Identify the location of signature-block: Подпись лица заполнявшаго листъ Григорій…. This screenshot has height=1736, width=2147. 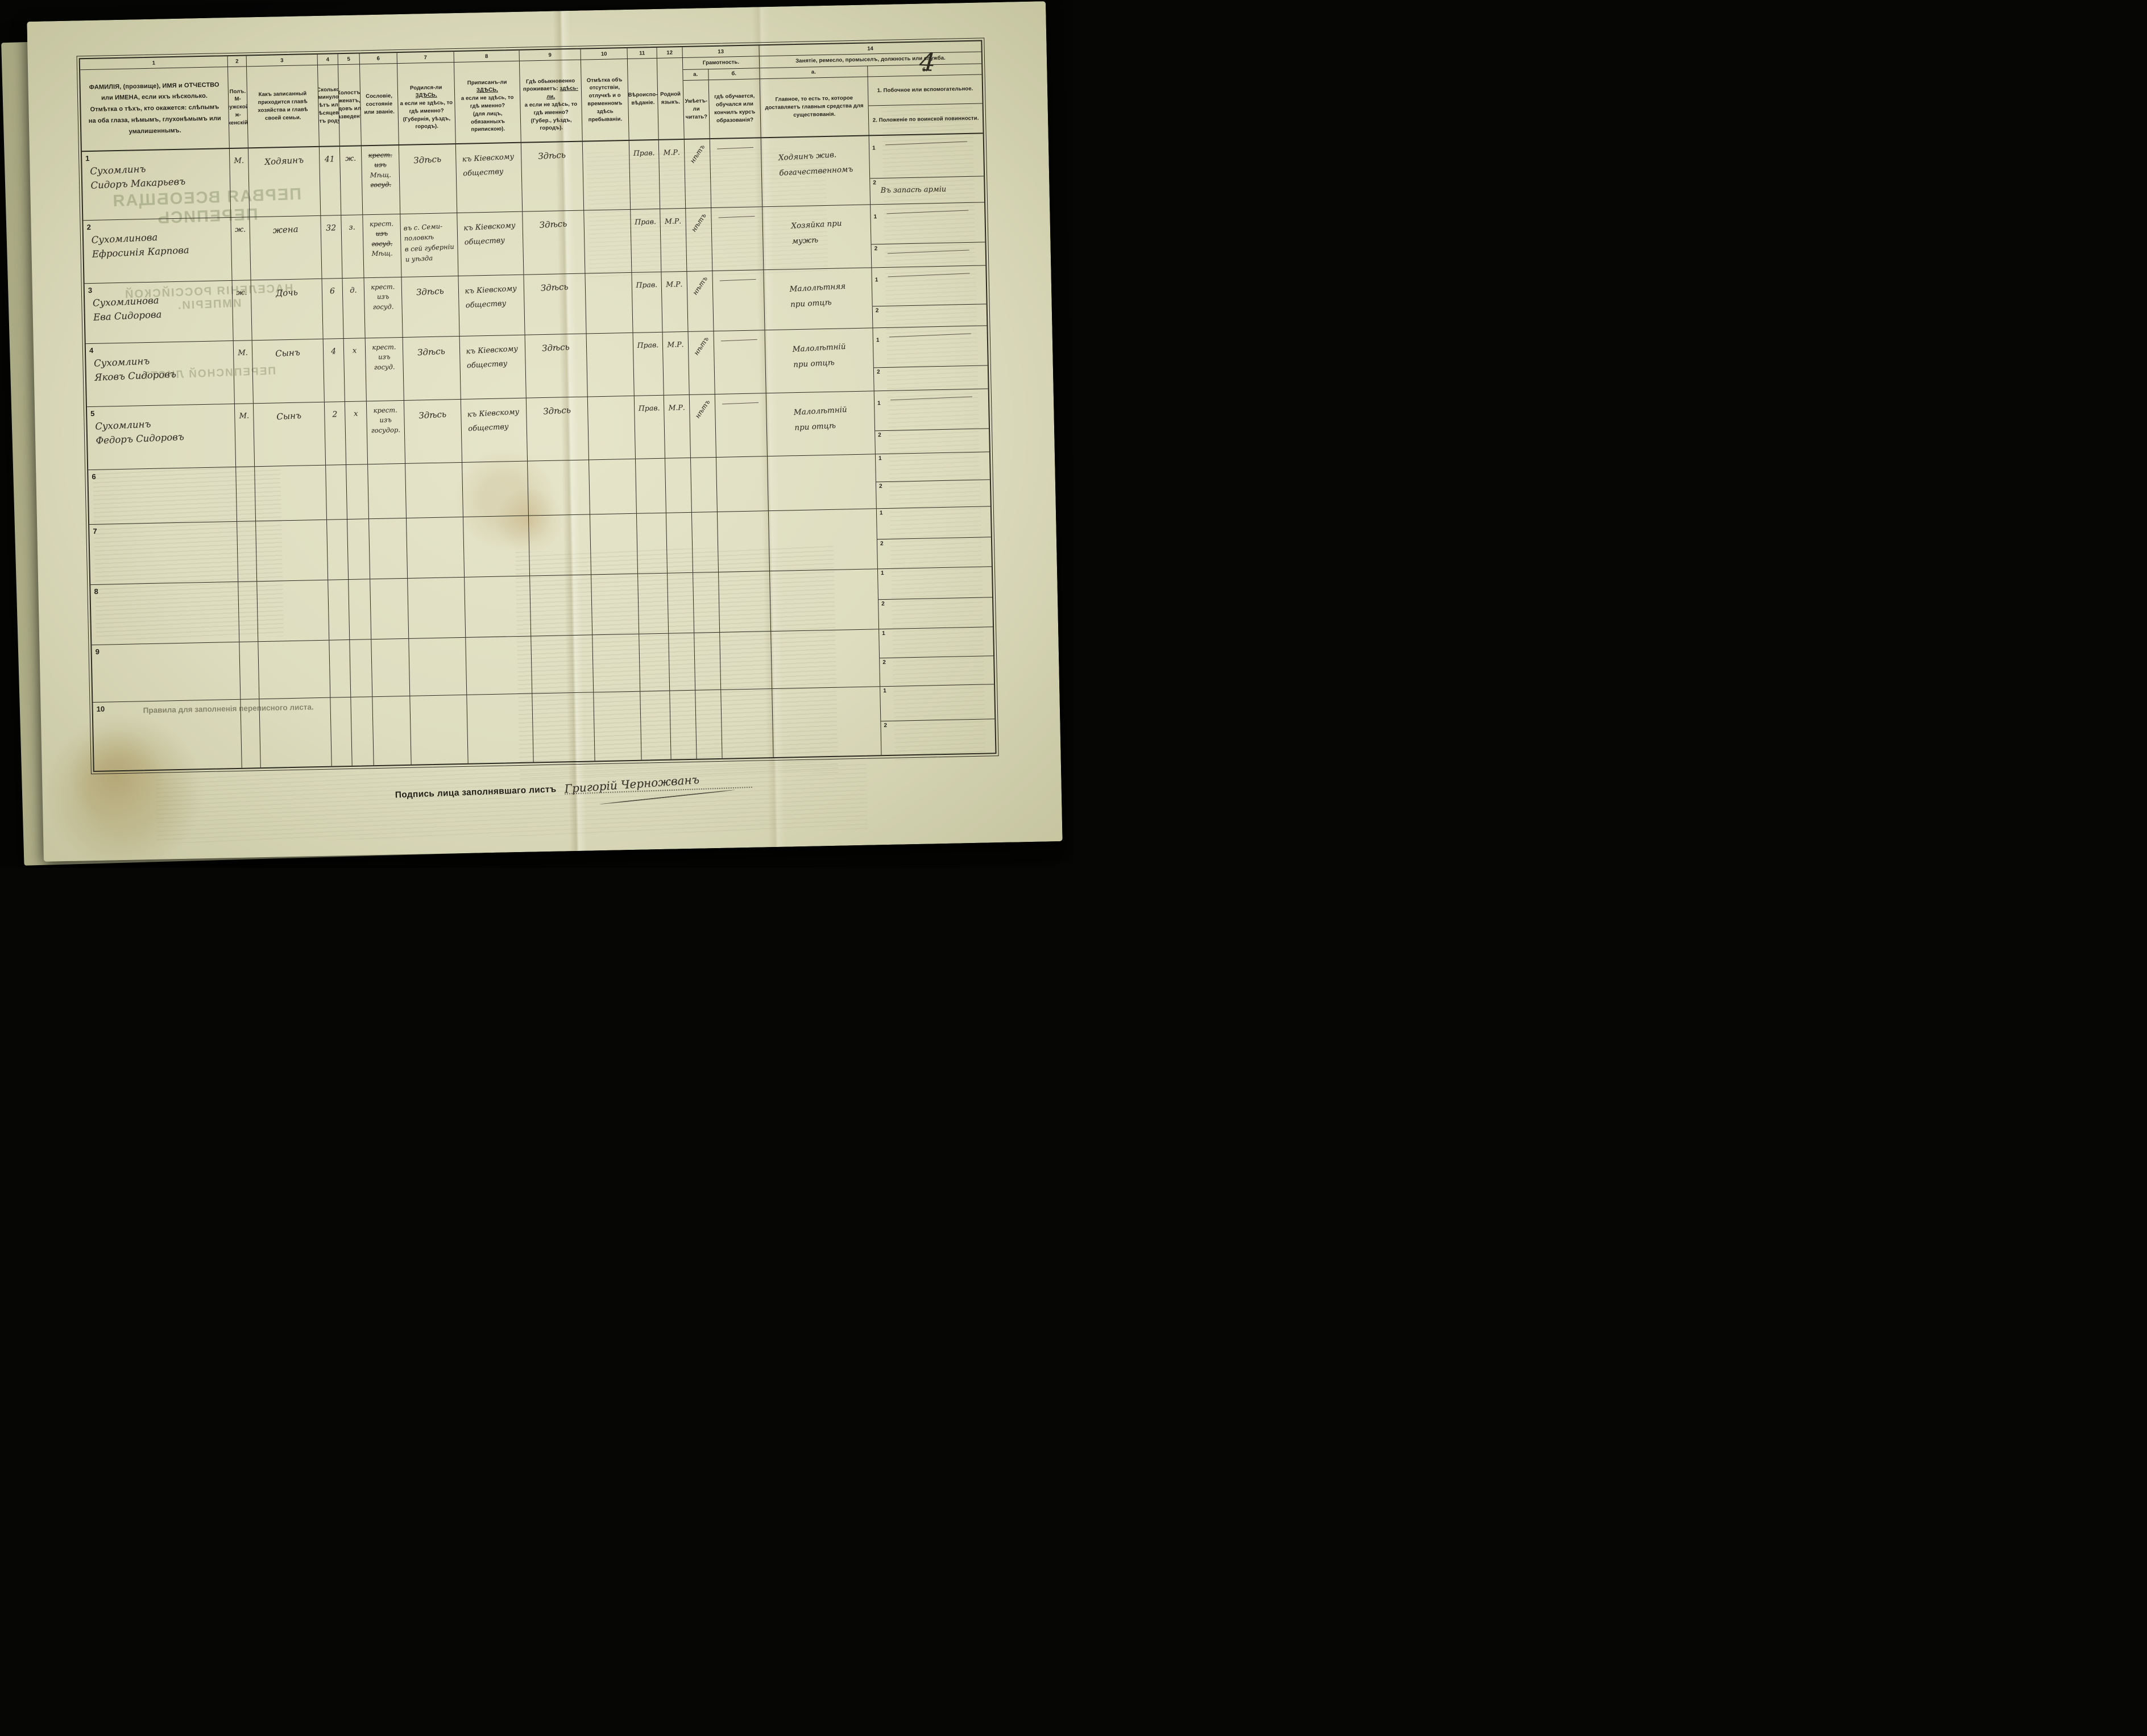
(573, 789).